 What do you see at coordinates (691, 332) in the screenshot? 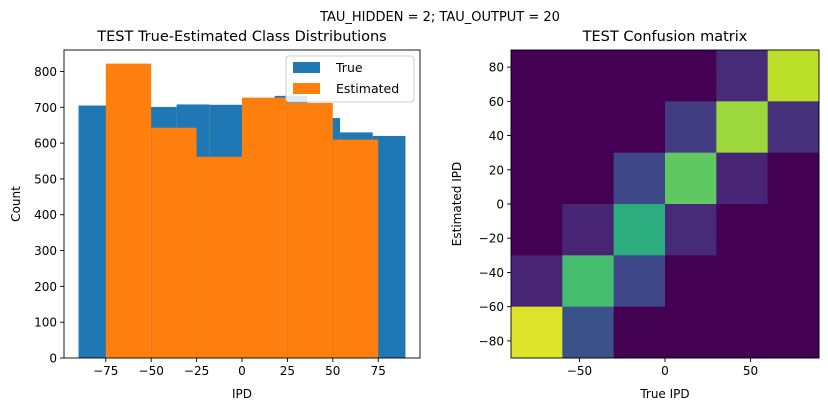
I see `cell-r5-c3` at bounding box center [691, 332].